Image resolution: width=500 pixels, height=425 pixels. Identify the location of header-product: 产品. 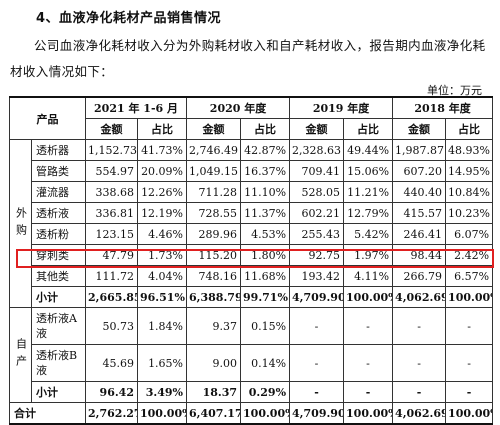
(47, 118).